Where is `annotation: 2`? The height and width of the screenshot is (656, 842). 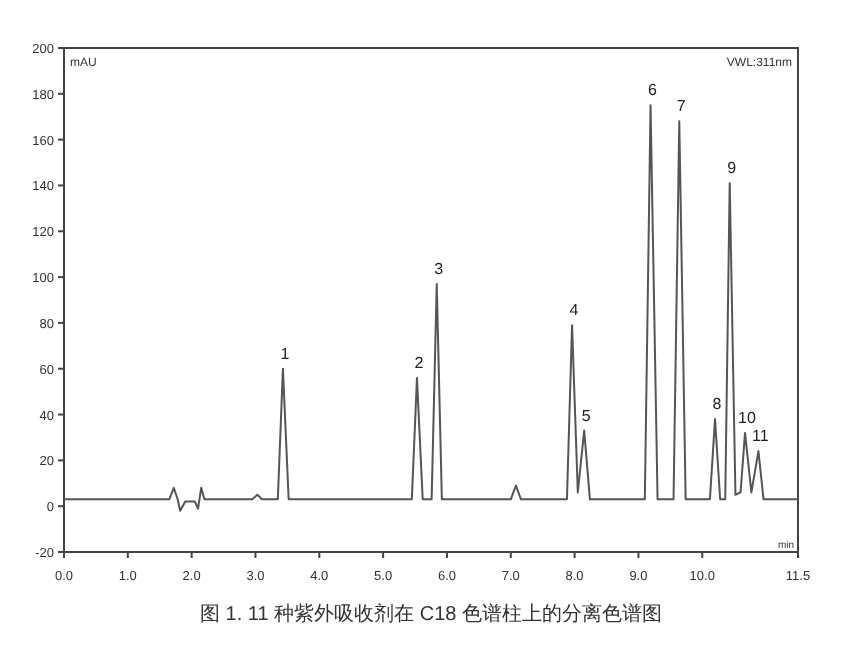 annotation: 2 is located at coordinates (419, 362).